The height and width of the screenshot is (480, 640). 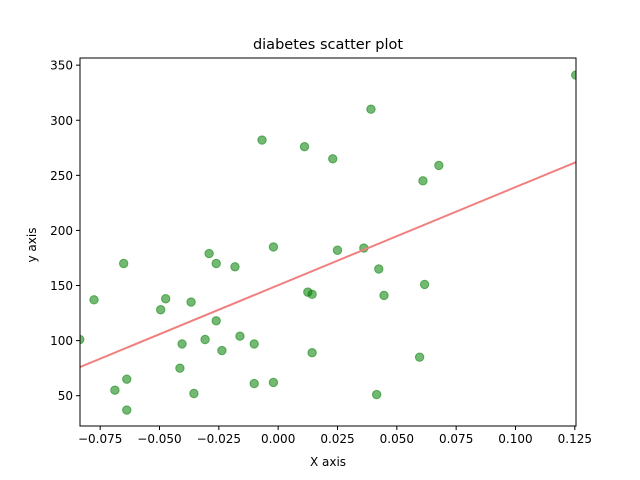 What do you see at coordinates (337, 439) in the screenshot?
I see `x-tick-label: 0.025` at bounding box center [337, 439].